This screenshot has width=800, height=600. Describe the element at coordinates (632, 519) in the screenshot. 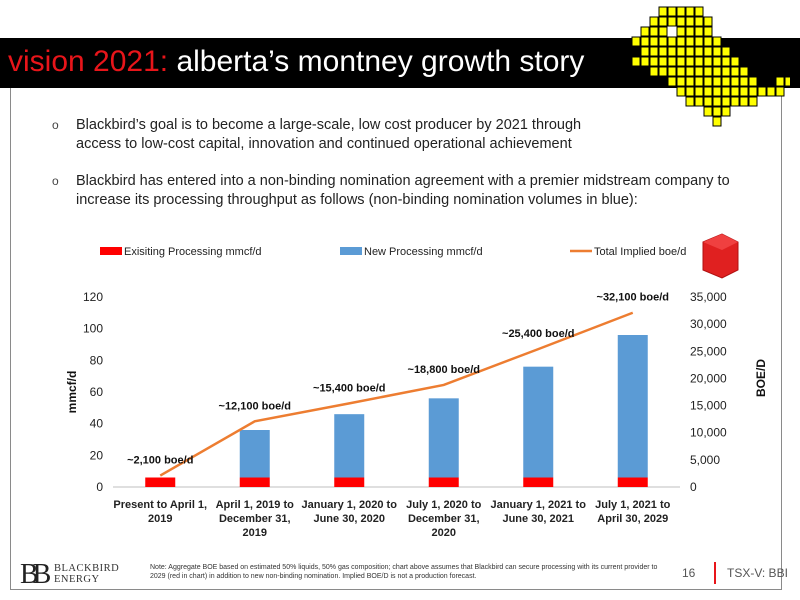

I see `category-label-5: April 30, 2029` at that location.